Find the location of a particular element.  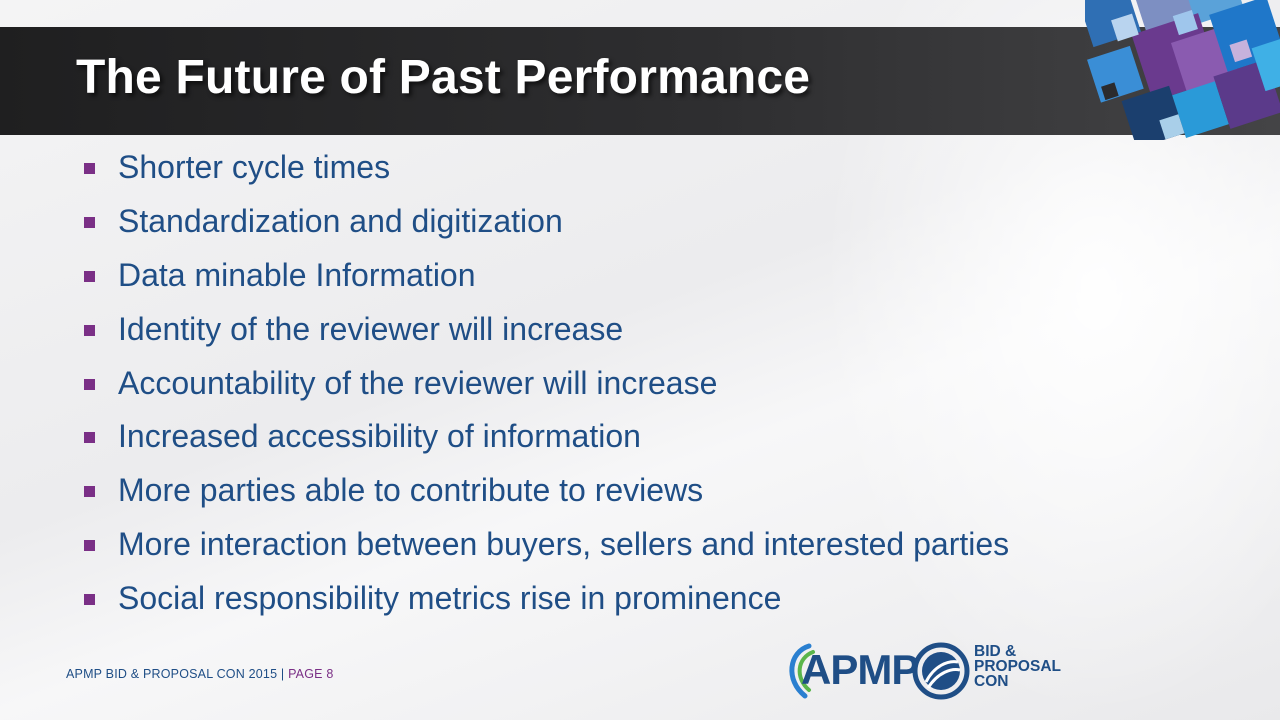

bullet-item: Standardization and digitization is located at coordinates (546, 222).